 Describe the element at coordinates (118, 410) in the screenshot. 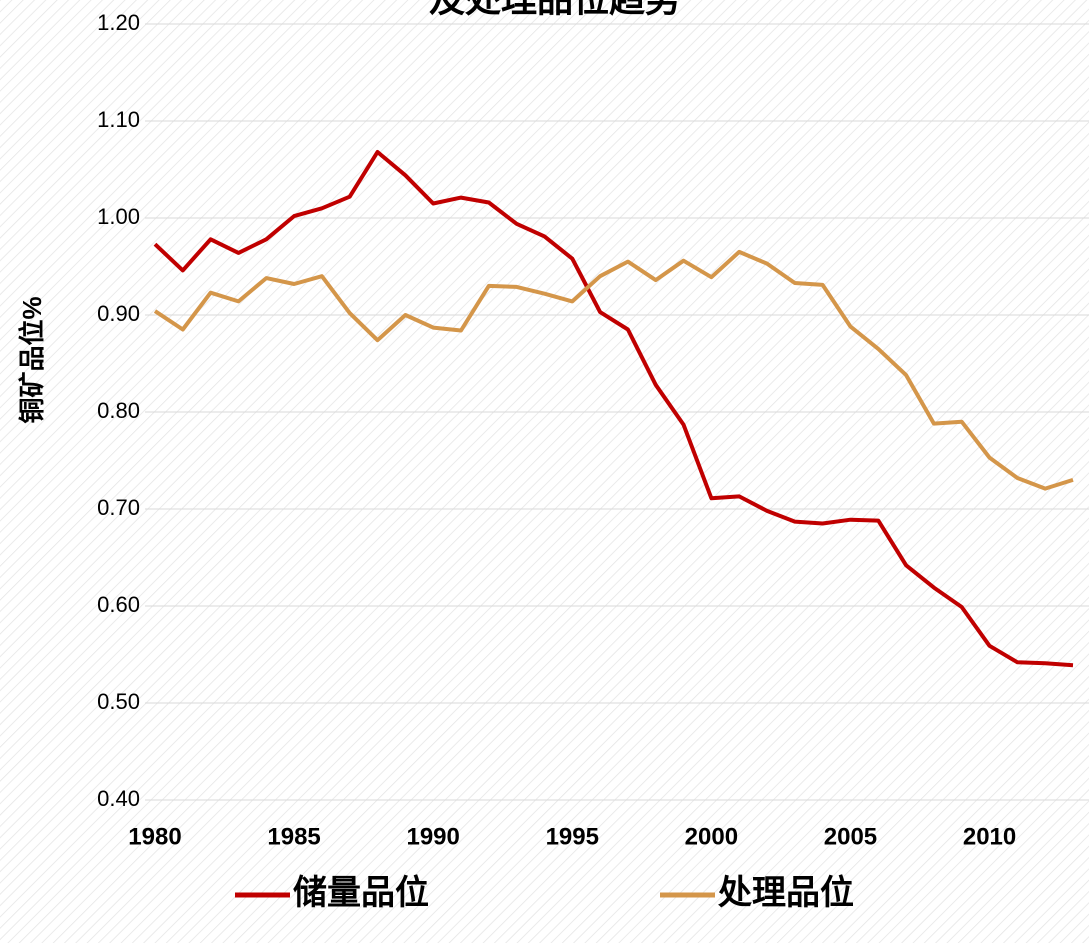

I see `y-tick-label: 0.80` at that location.